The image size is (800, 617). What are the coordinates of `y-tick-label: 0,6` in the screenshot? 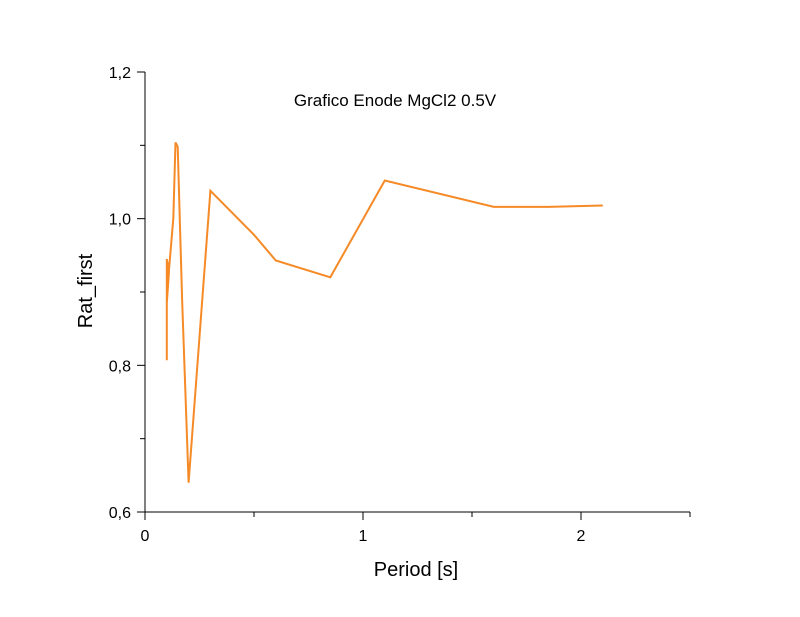 It's located at (120, 513).